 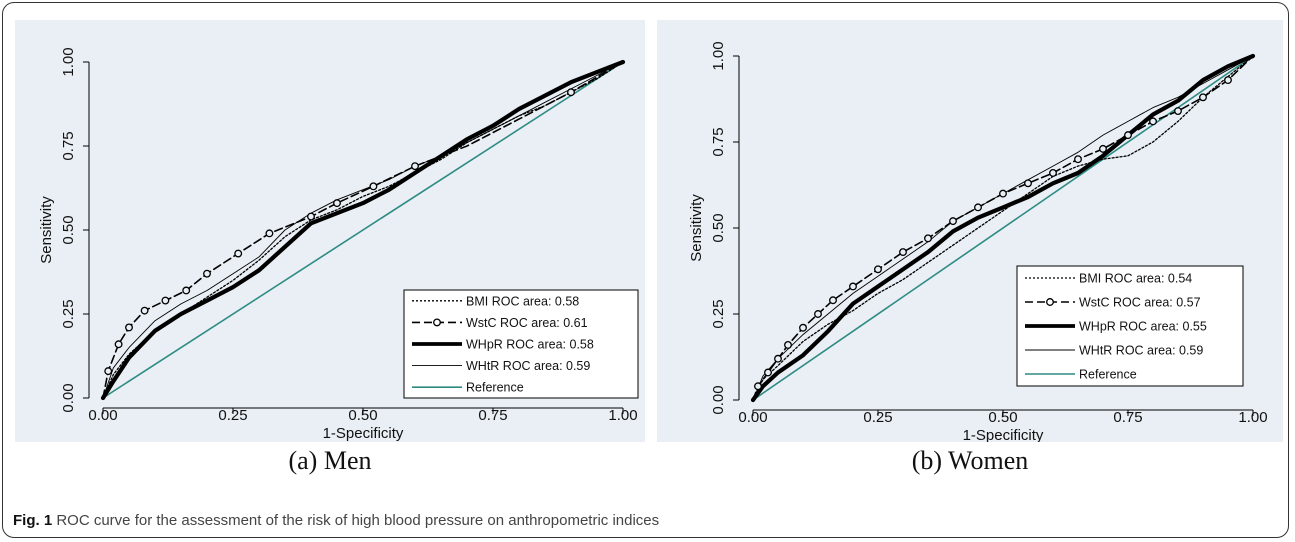 I want to click on legend-label: BMI ROC area: 0.58, so click(x=522, y=301).